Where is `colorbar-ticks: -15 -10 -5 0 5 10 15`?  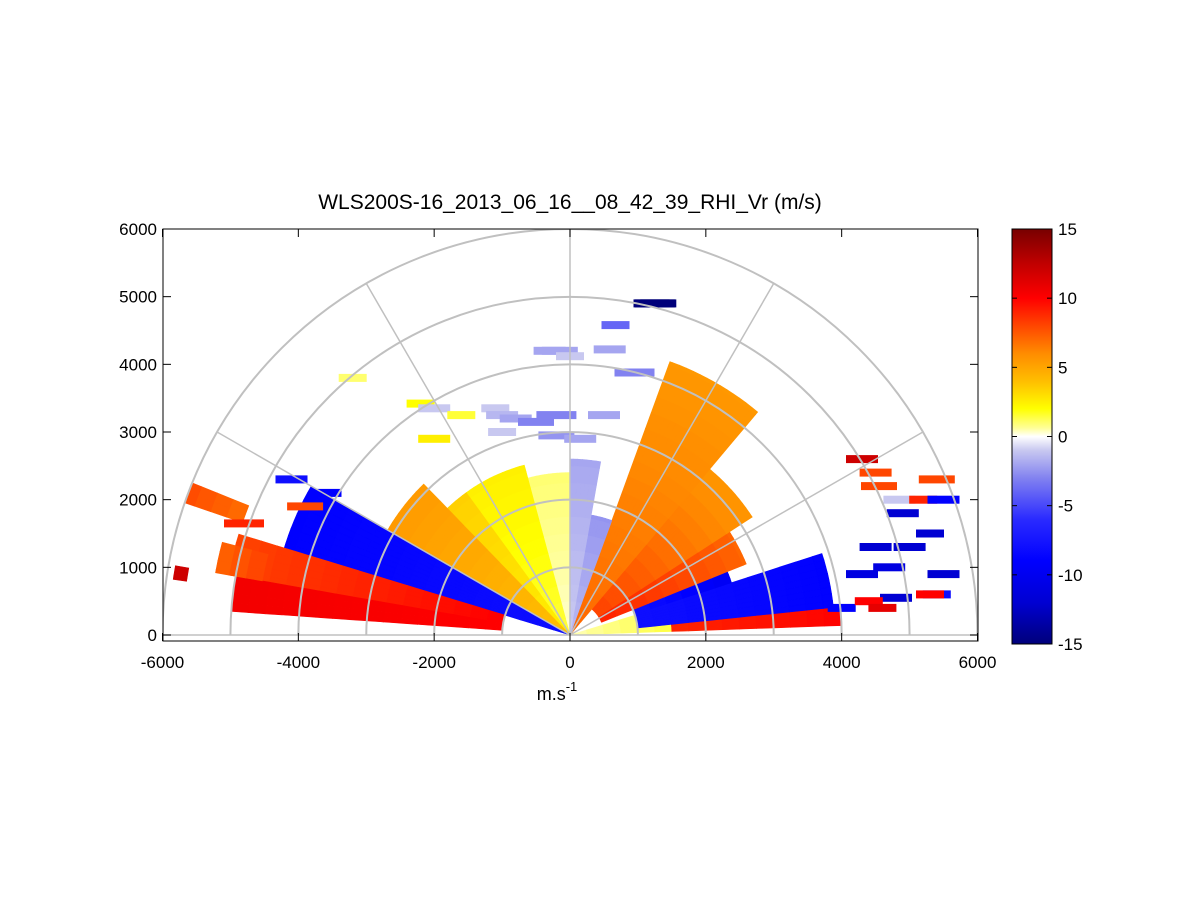
colorbar-ticks: -15 -10 -5 0 5 10 15 is located at coordinates (1047, 437).